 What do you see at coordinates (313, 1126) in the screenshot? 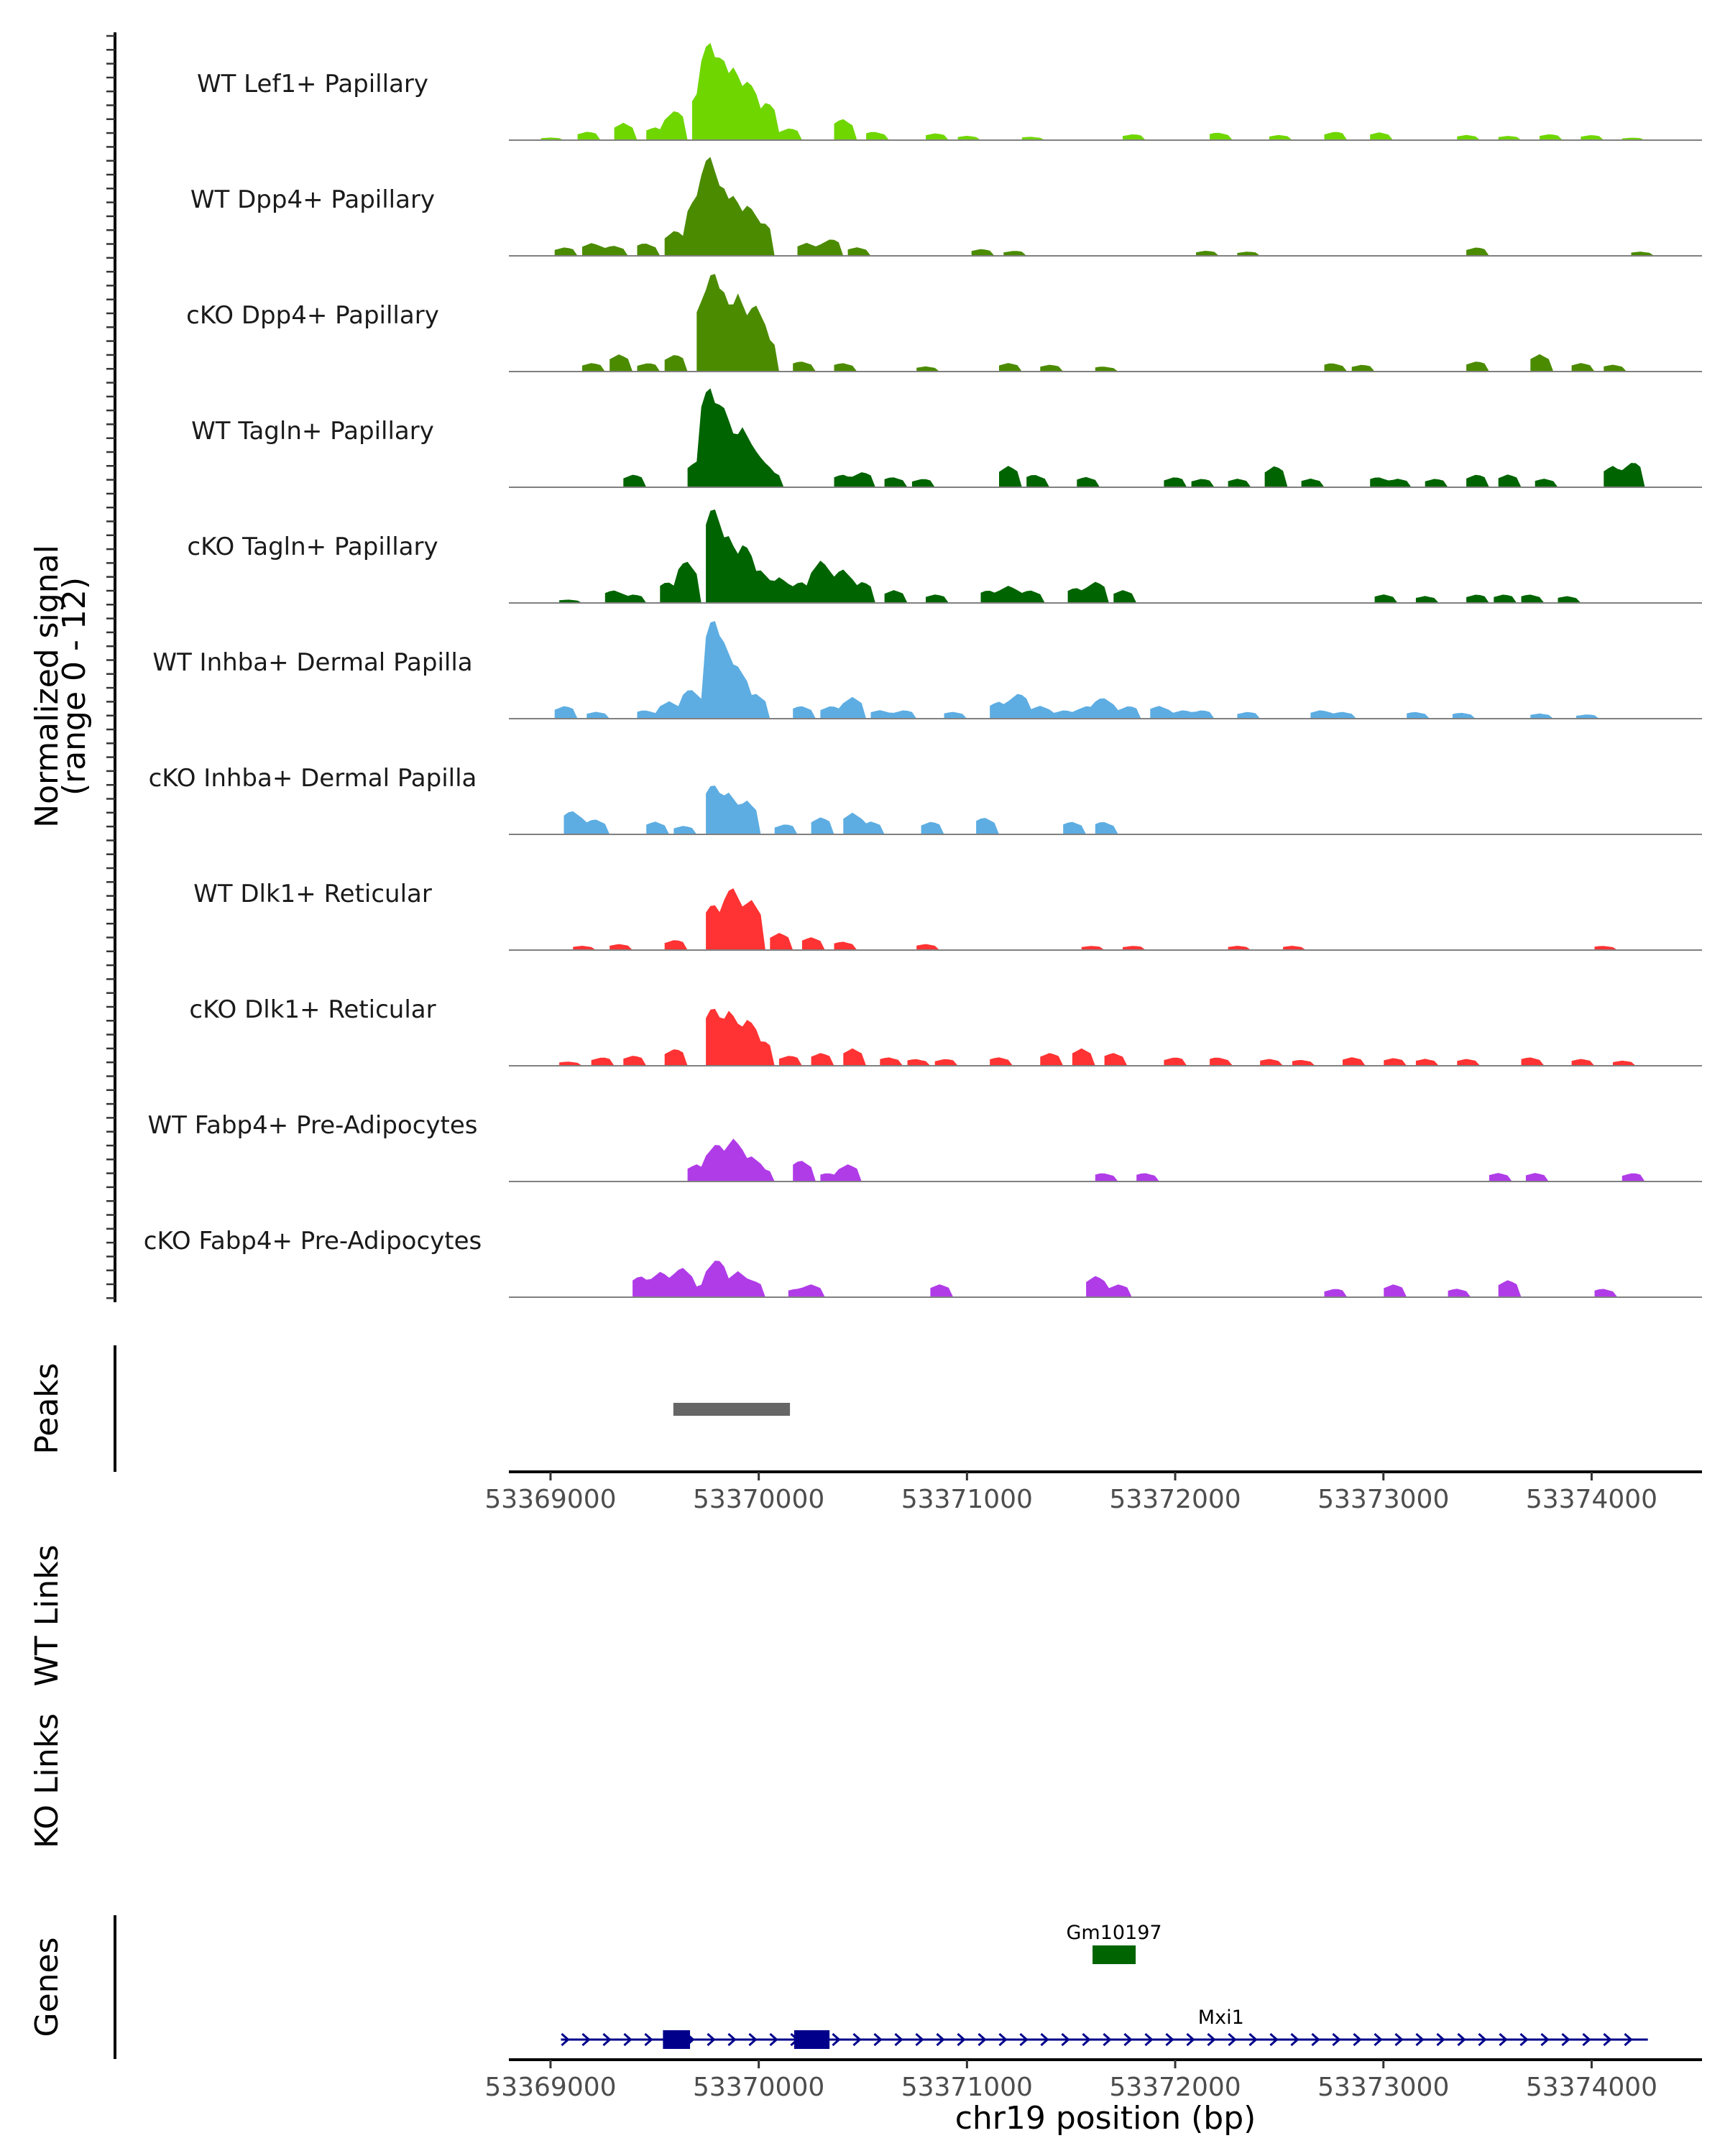
I see `track-10-label: WT Fabp4+ Pre-Adipocytes` at bounding box center [313, 1126].